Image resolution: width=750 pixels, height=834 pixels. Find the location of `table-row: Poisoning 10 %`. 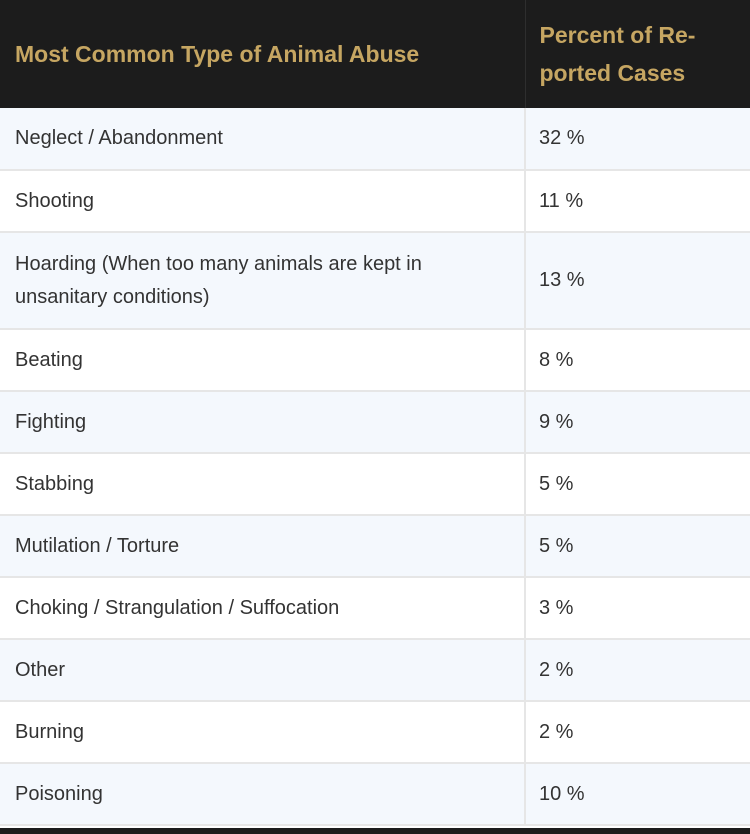

table-row: Poisoning 10 % is located at coordinates (375, 794).